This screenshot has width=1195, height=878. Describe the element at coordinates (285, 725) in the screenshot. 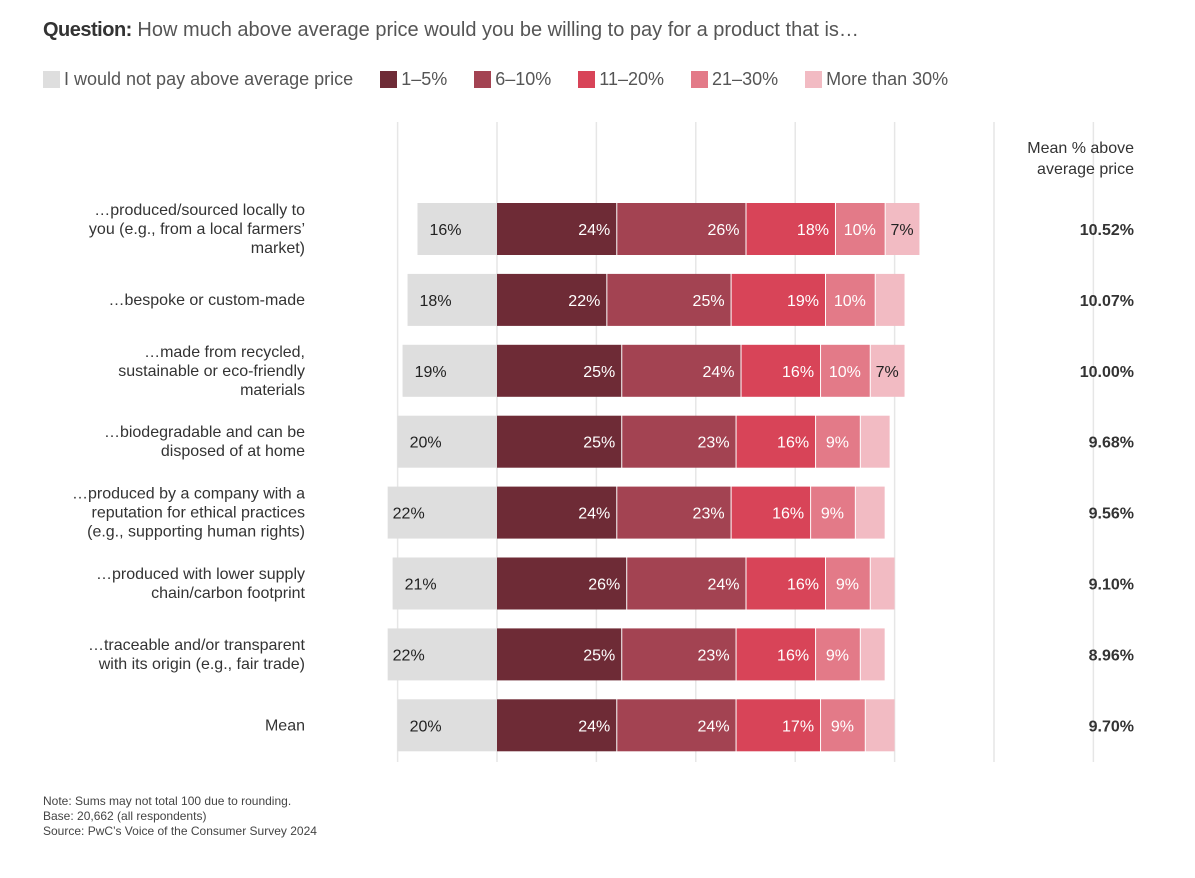

I see `category-label: Mean` at that location.